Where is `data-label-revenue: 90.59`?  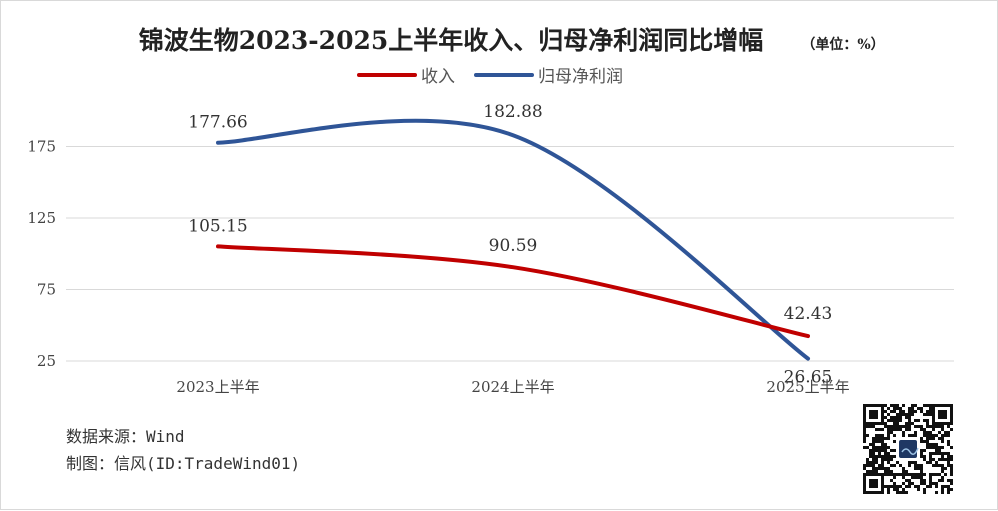
data-label-revenue: 90.59 is located at coordinates (513, 246).